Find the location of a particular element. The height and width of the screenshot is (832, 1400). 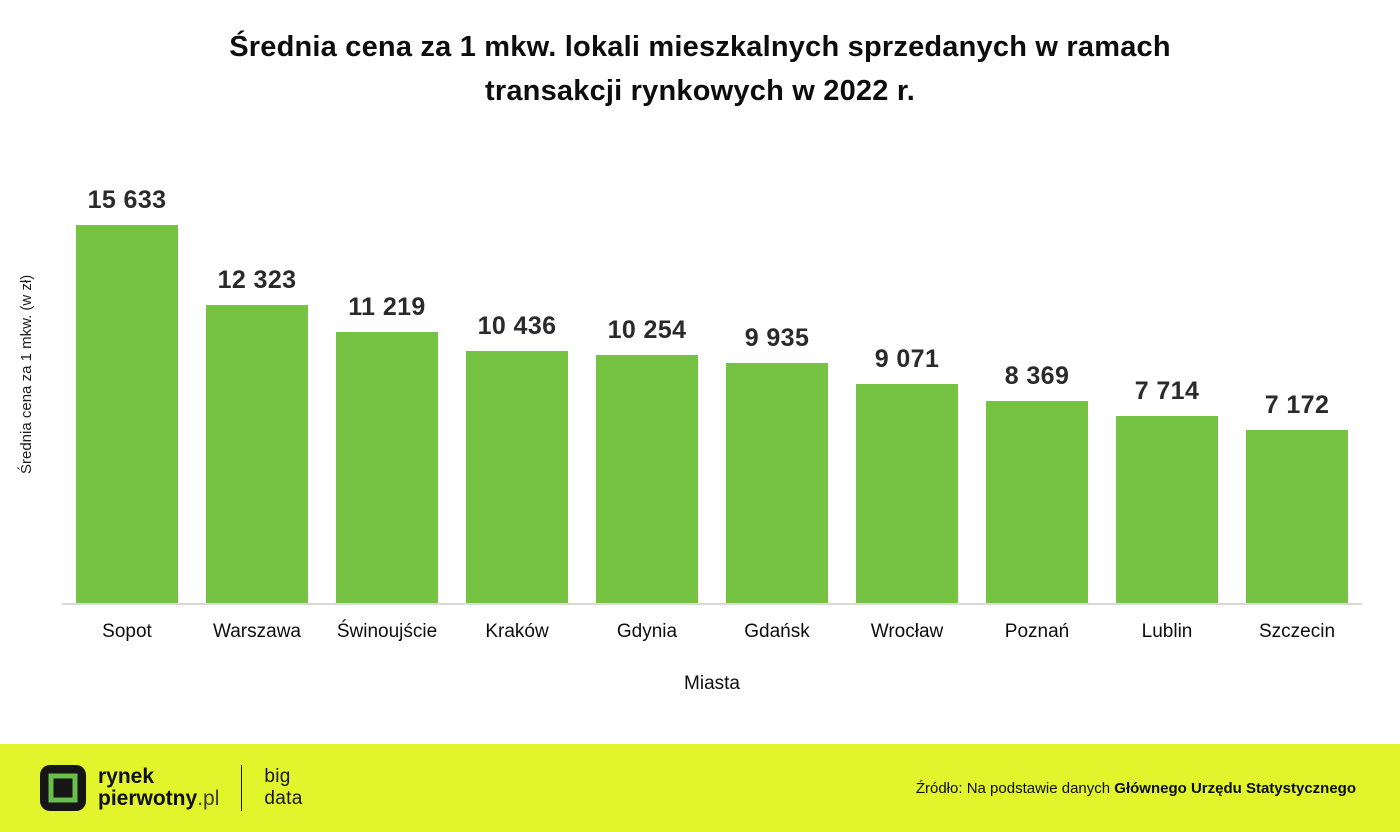

brand-wordmark: rynek pierwotny.pl is located at coordinates (159, 787).